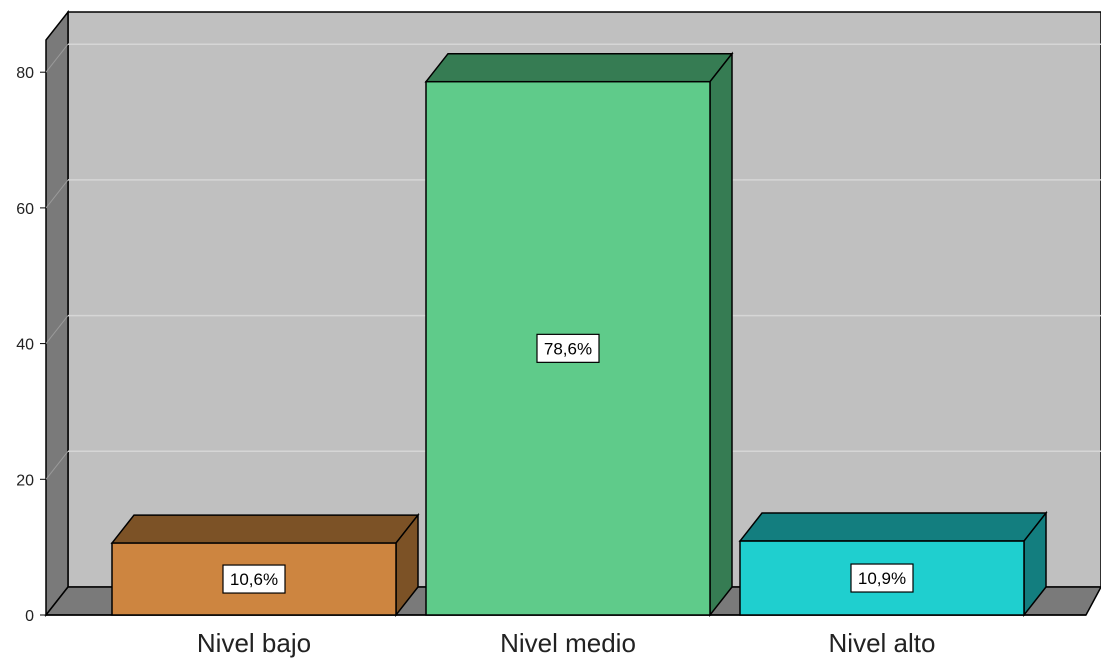 Image resolution: width=1101 pixels, height=659 pixels. What do you see at coordinates (25, 345) in the screenshot?
I see `y-tick-label: 40` at bounding box center [25, 345].